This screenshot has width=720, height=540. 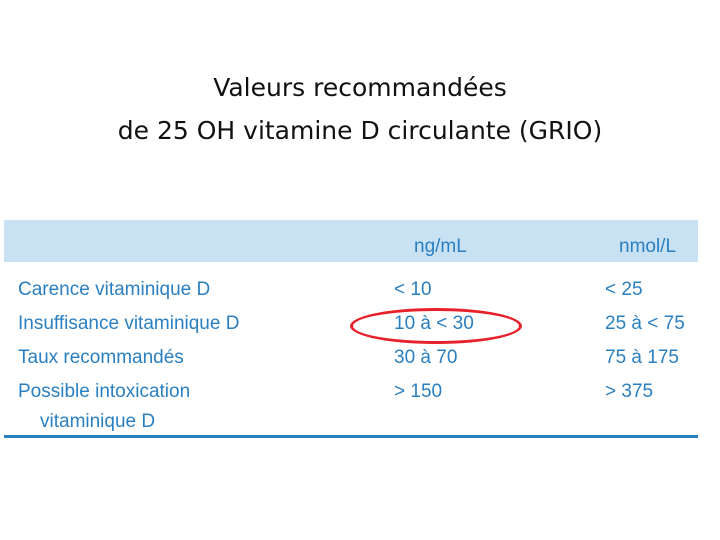 What do you see at coordinates (413, 289) in the screenshot?
I see `row-ng-value: < 10` at bounding box center [413, 289].